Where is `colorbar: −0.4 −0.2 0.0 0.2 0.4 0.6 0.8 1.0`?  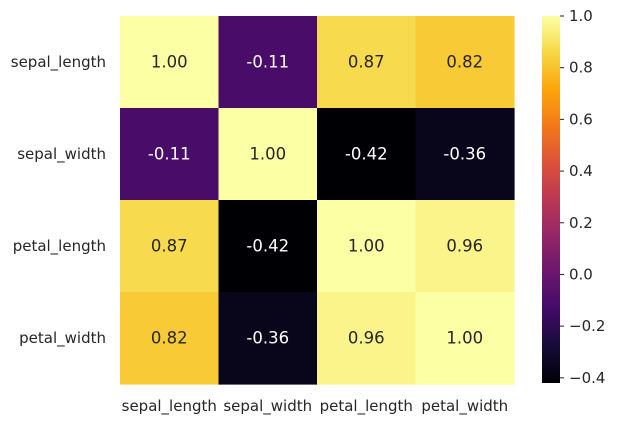
colorbar: −0.4 −0.2 0.0 0.2 0.4 0.6 0.8 1.0 is located at coordinates (573, 197).